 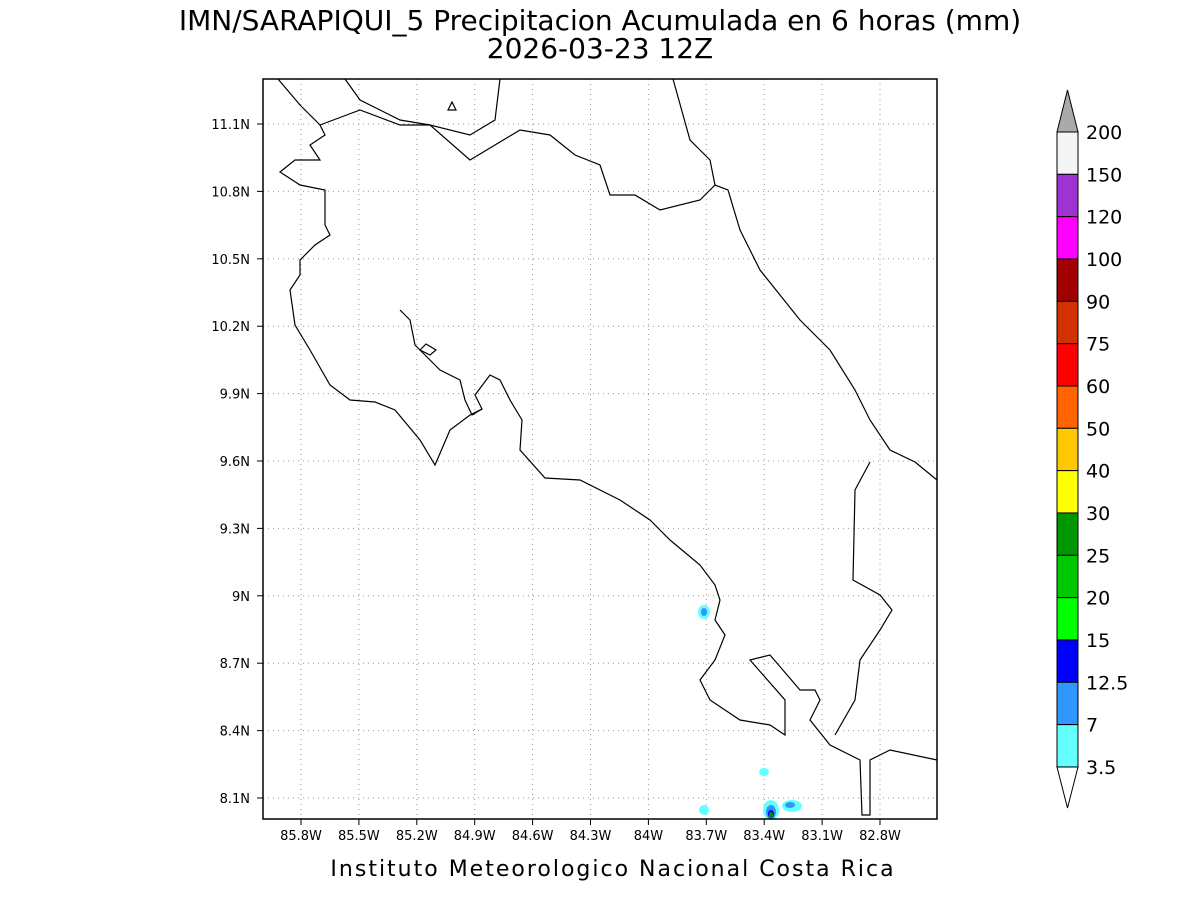 I want to click on precipitation, so click(x=750, y=712).